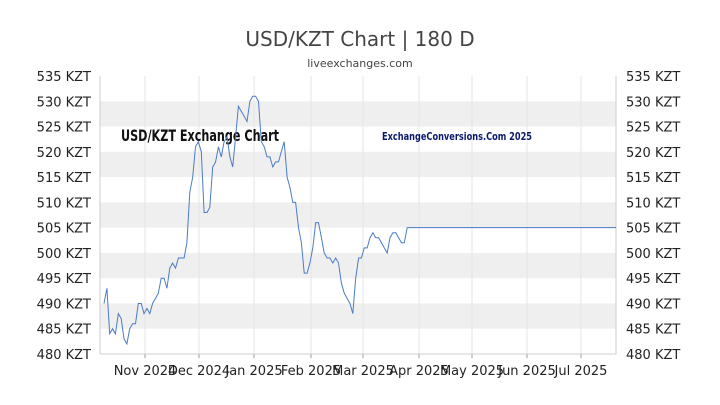  What do you see at coordinates (472, 371) in the screenshot?
I see `x-tick-label: May 2025` at bounding box center [472, 371].